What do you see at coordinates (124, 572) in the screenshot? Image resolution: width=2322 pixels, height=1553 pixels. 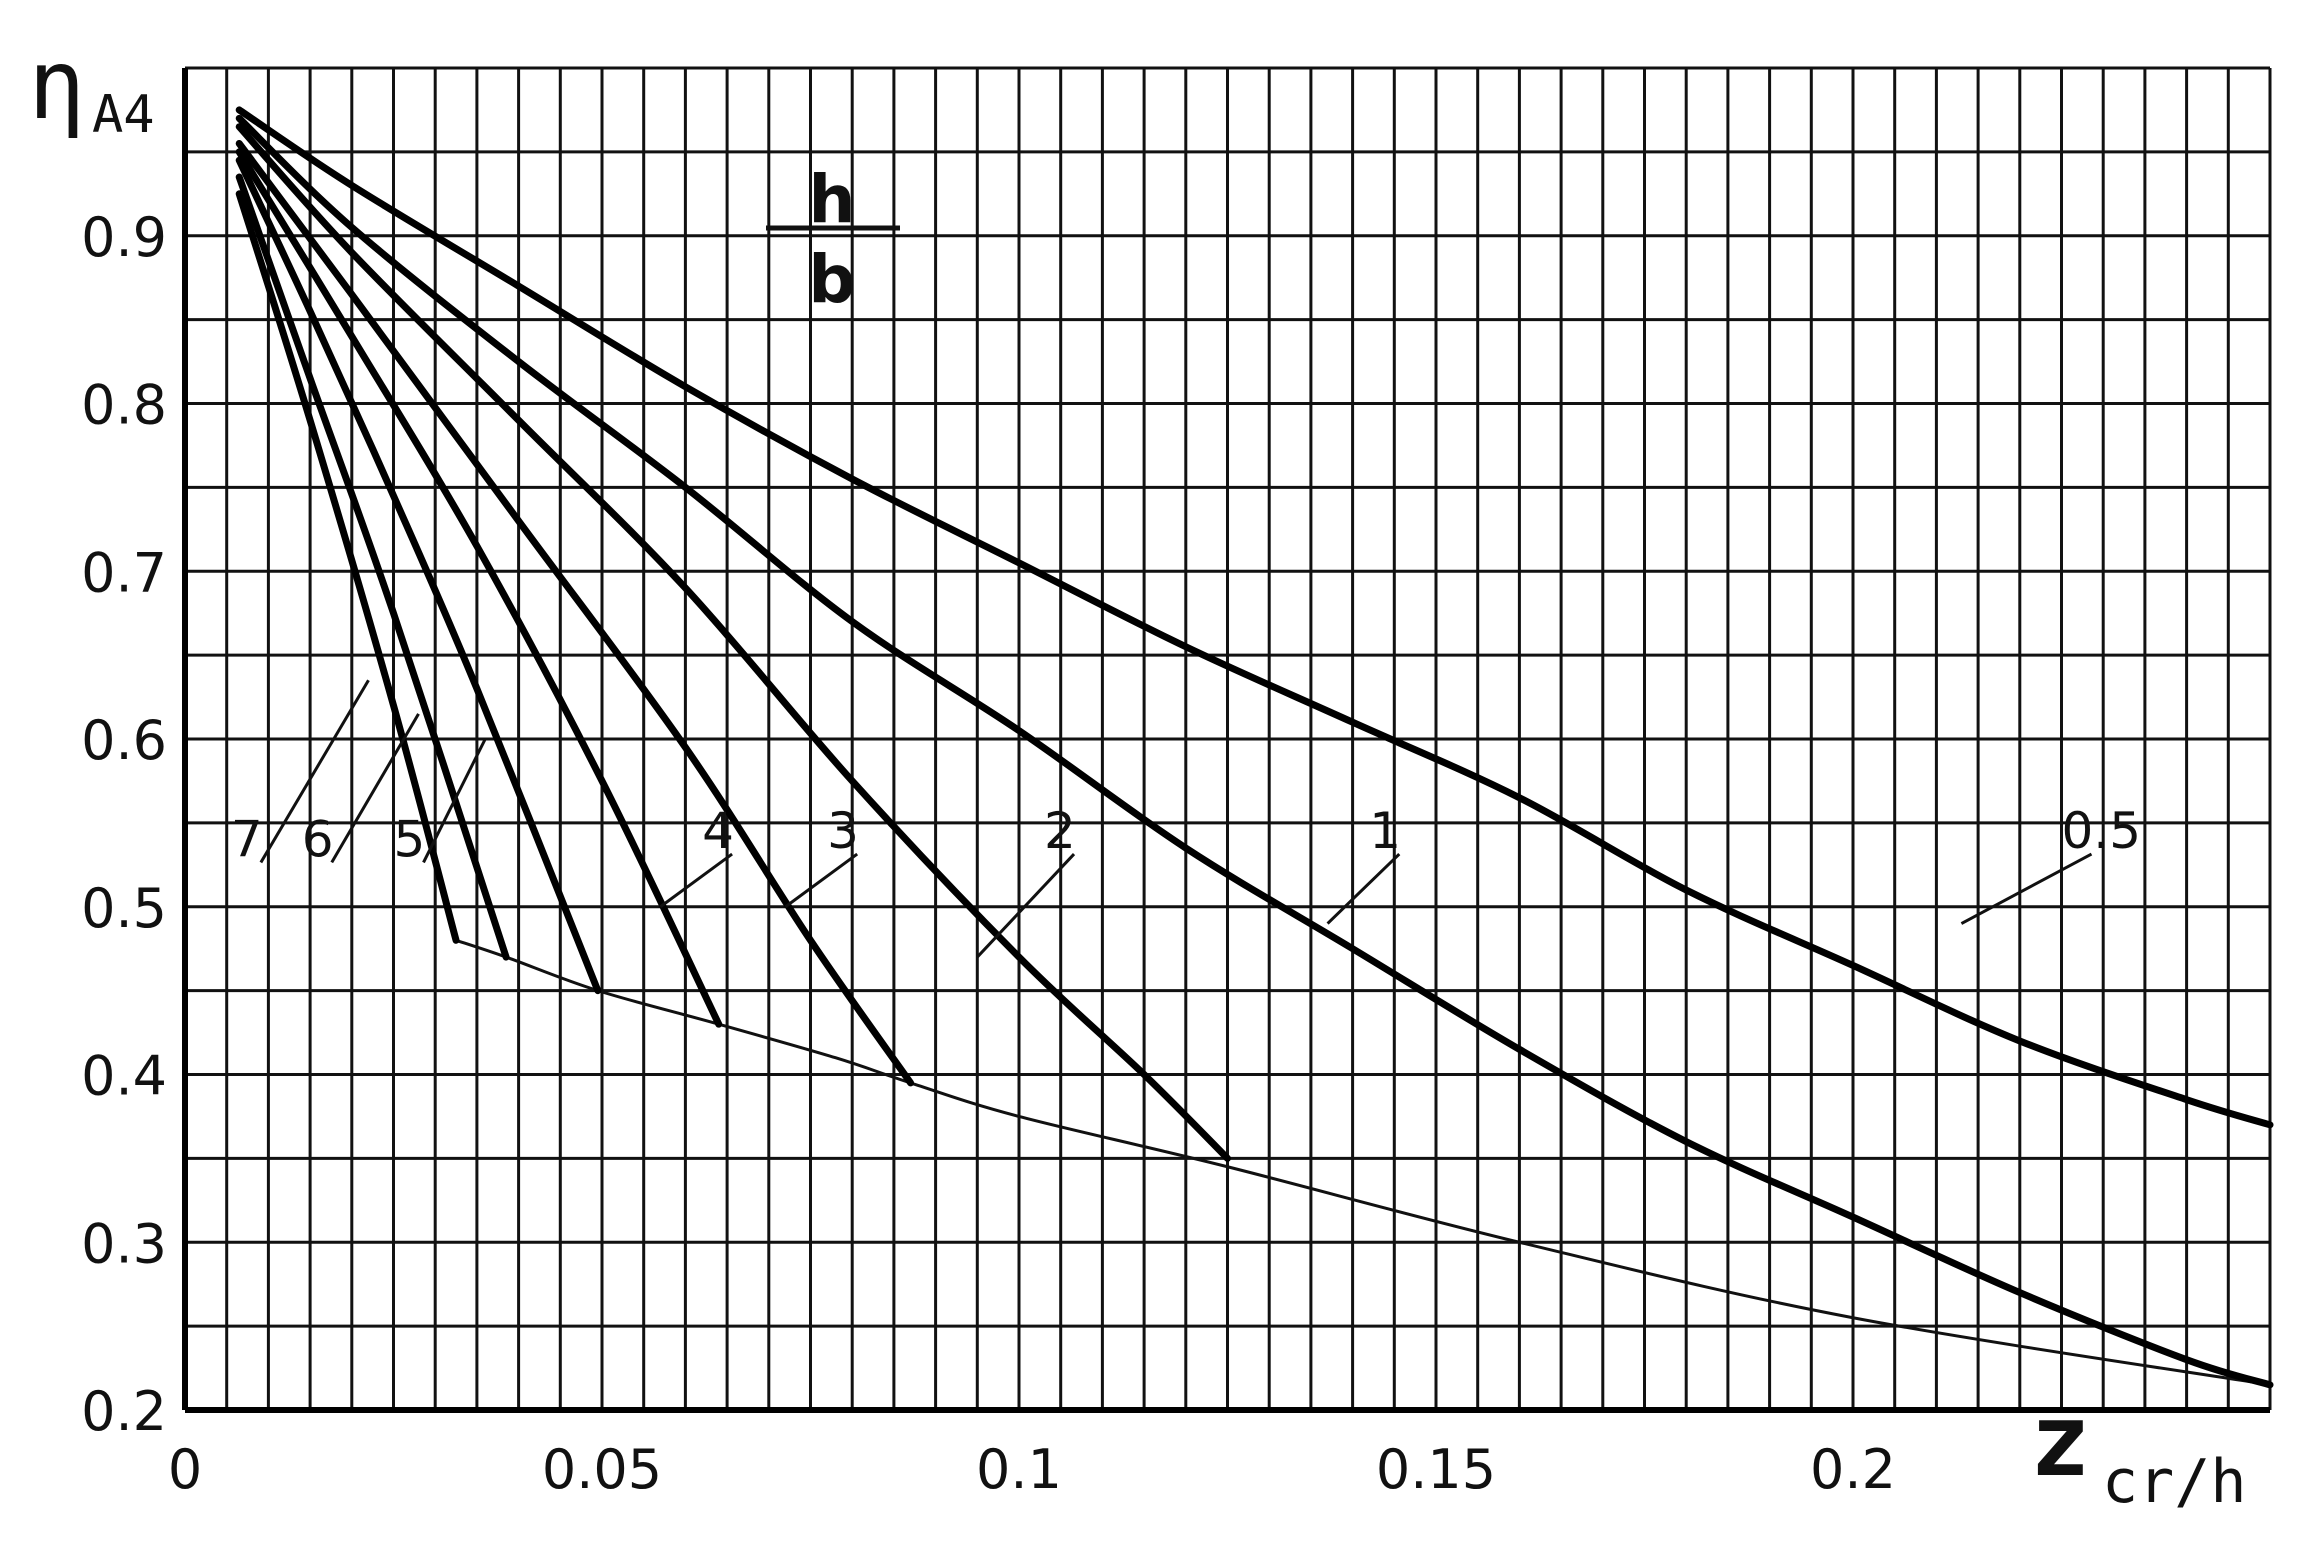 I see `y-tick-label: 0.7` at bounding box center [124, 572].